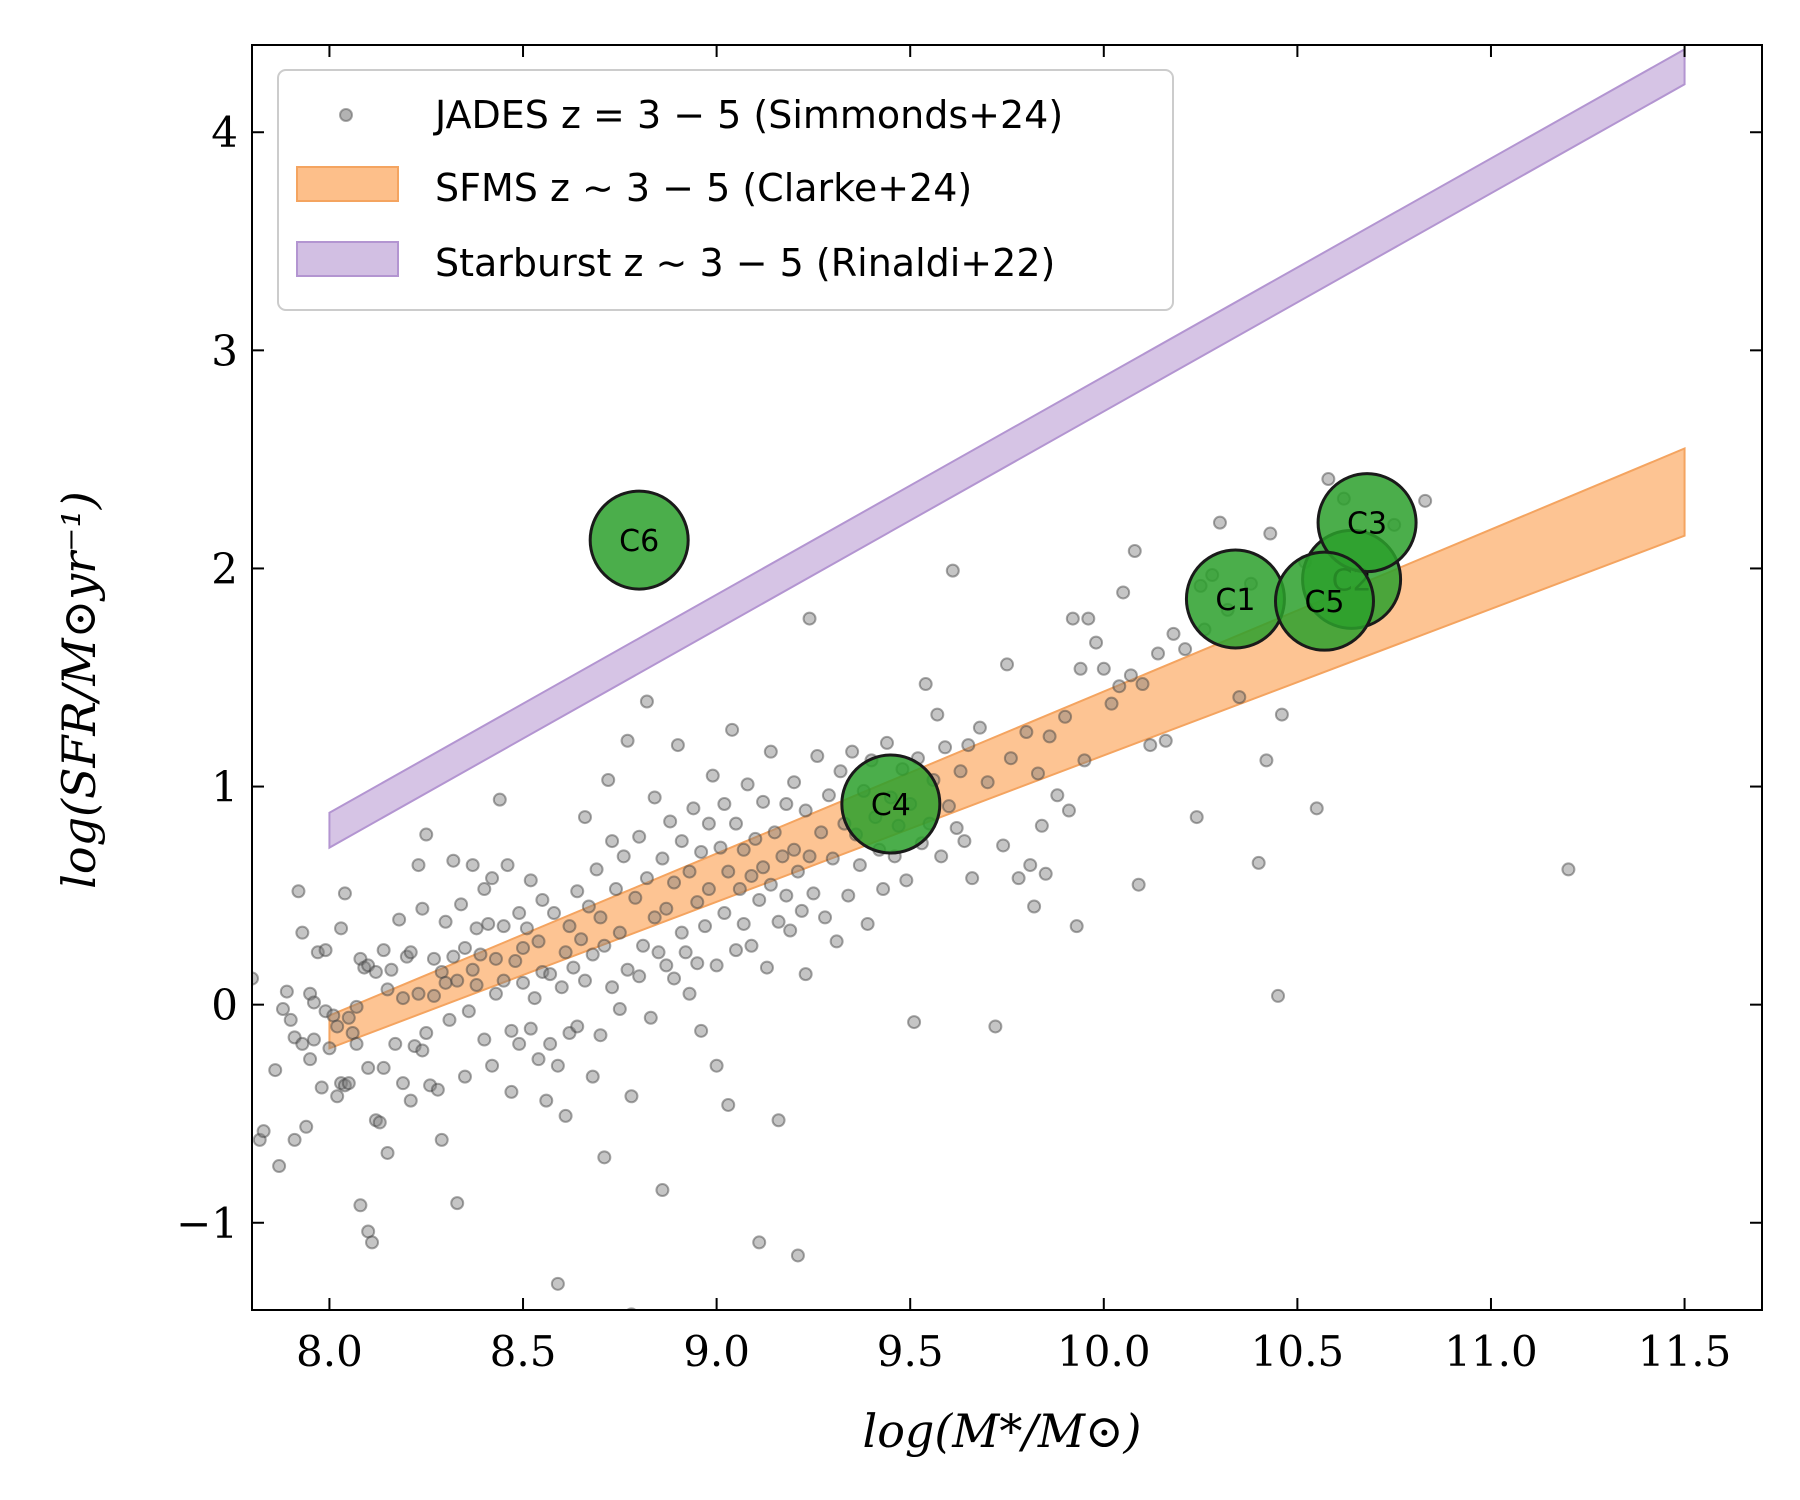 This screenshot has width=1800, height=1500. I want to click on legend-box, so click(725, 190).